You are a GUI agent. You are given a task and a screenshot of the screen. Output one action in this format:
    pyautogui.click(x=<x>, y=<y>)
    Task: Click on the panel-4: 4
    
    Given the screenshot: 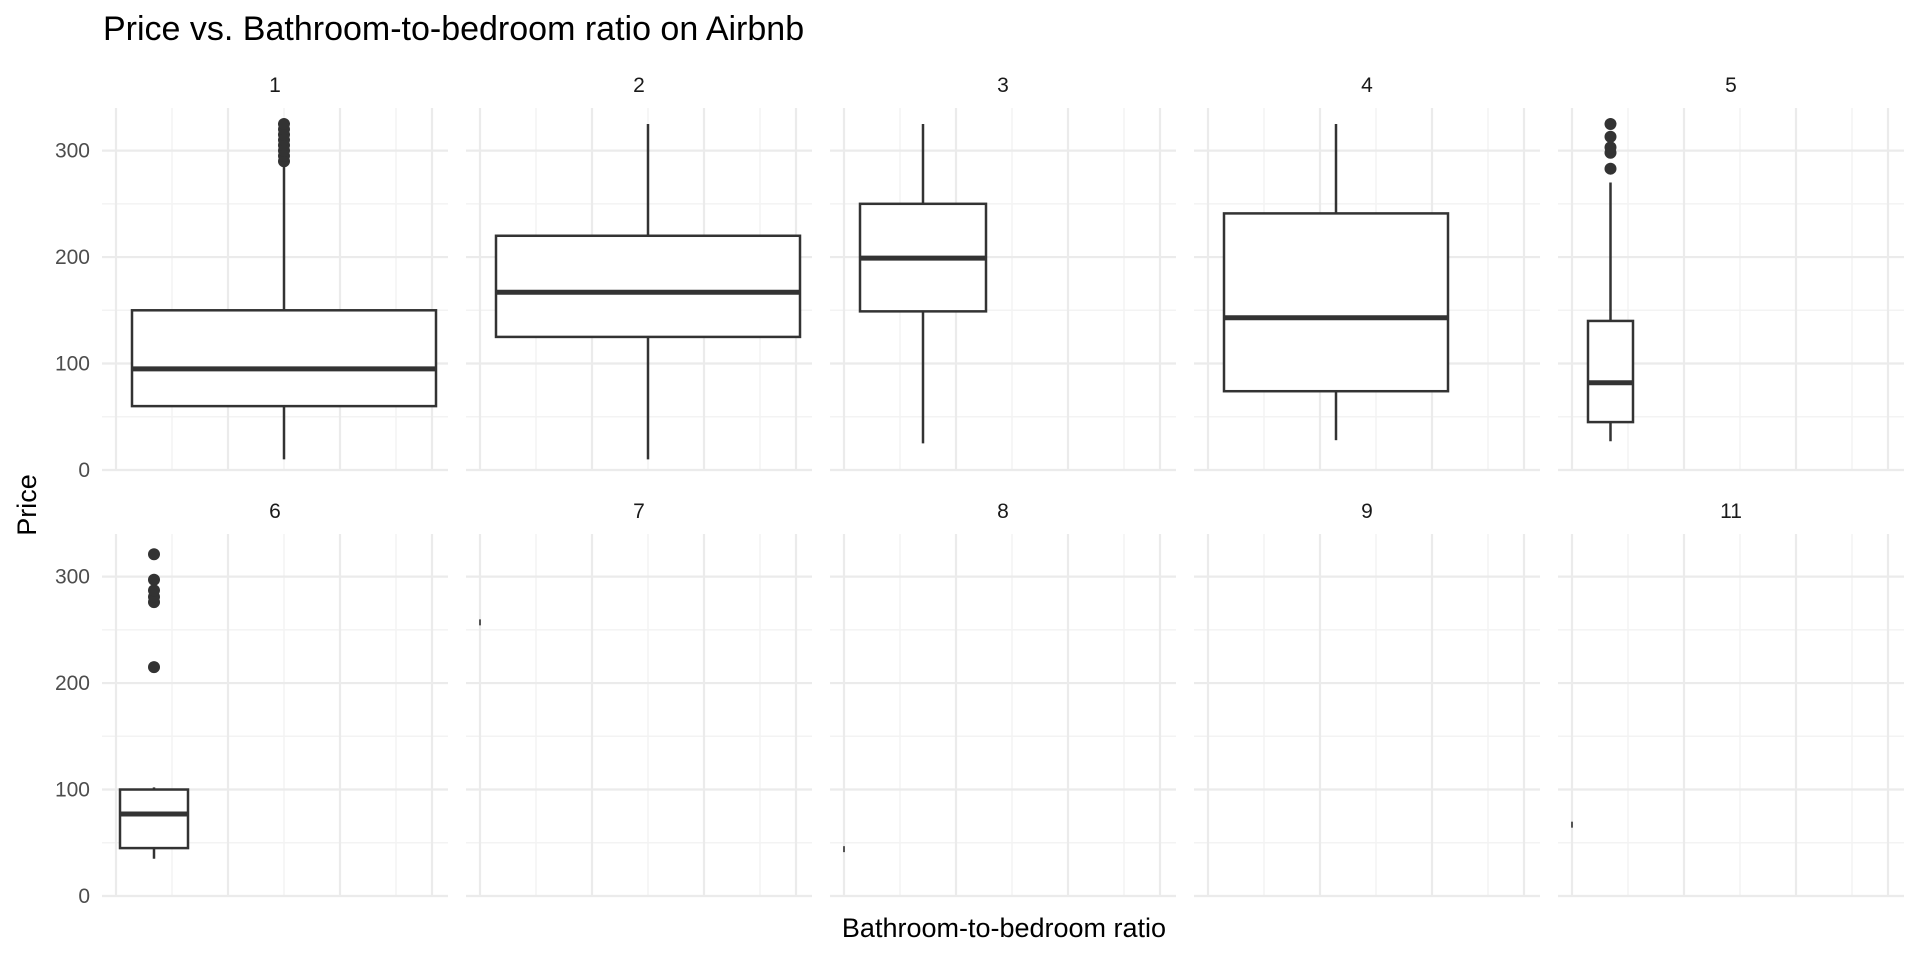 What is the action you would take?
    pyautogui.click(x=1367, y=273)
    